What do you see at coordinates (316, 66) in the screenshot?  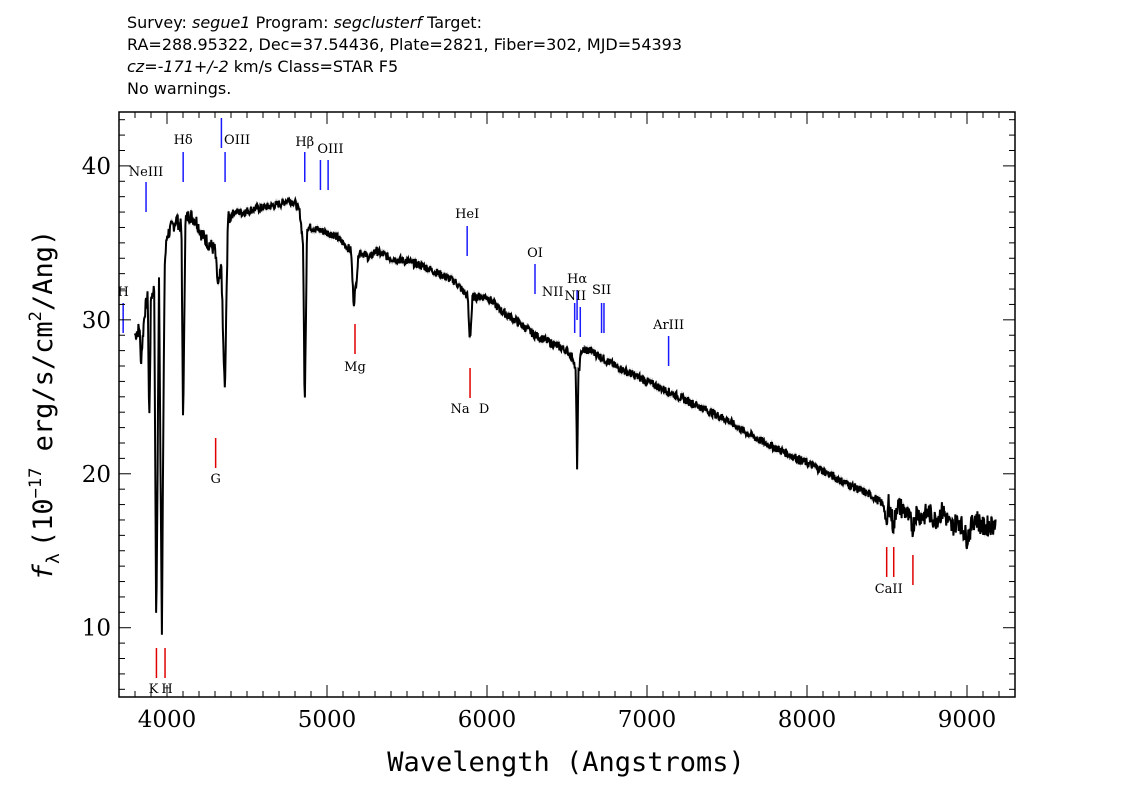 I see `class-value: km/s Class=STAR F5` at bounding box center [316, 66].